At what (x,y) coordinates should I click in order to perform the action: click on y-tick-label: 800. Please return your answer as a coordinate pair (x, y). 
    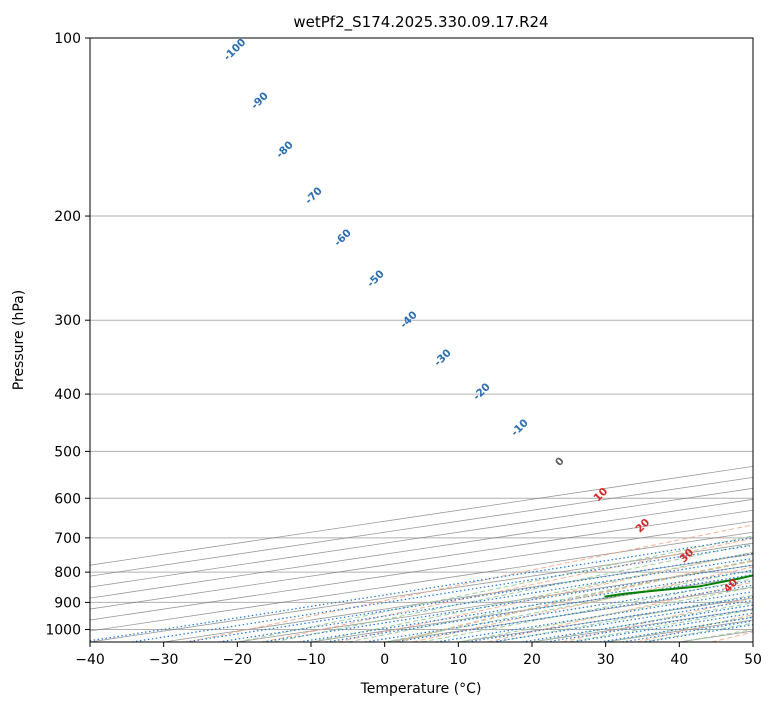
    Looking at the image, I should click on (67, 573).